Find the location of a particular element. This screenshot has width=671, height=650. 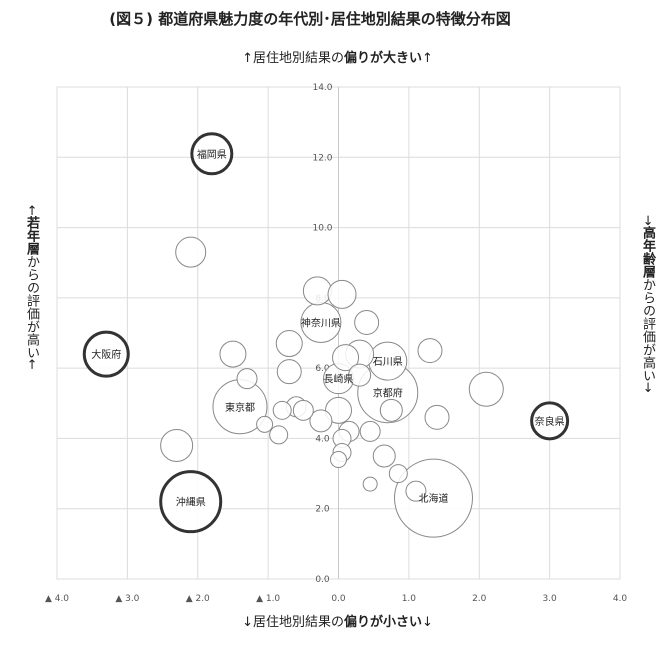

axis-bottom-label-pre: ↓居住地別結果の is located at coordinates (293, 622).